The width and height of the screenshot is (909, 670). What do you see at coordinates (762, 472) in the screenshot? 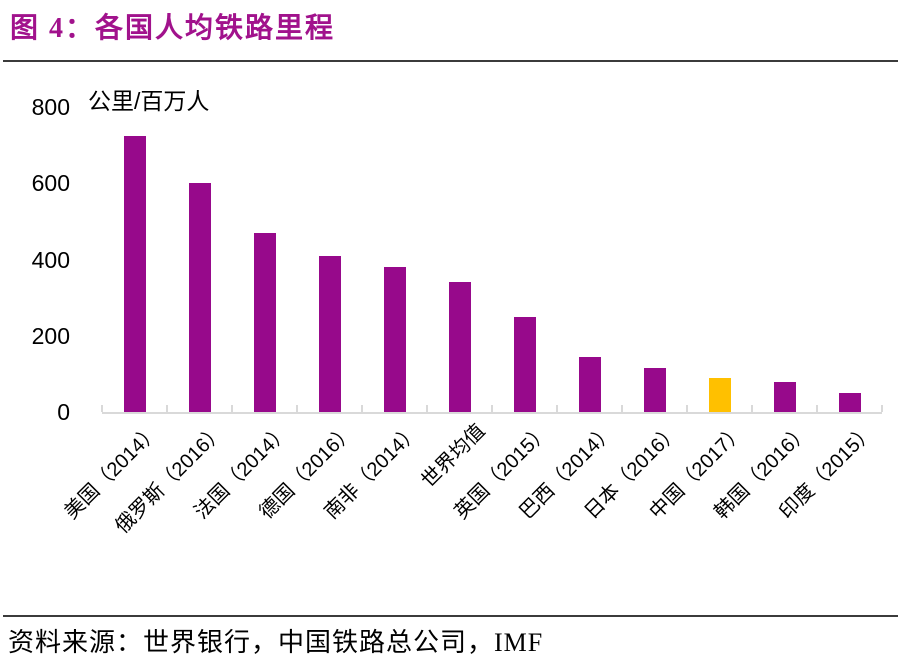
I see `x-category-label: 韩国（2016）` at bounding box center [762, 472].